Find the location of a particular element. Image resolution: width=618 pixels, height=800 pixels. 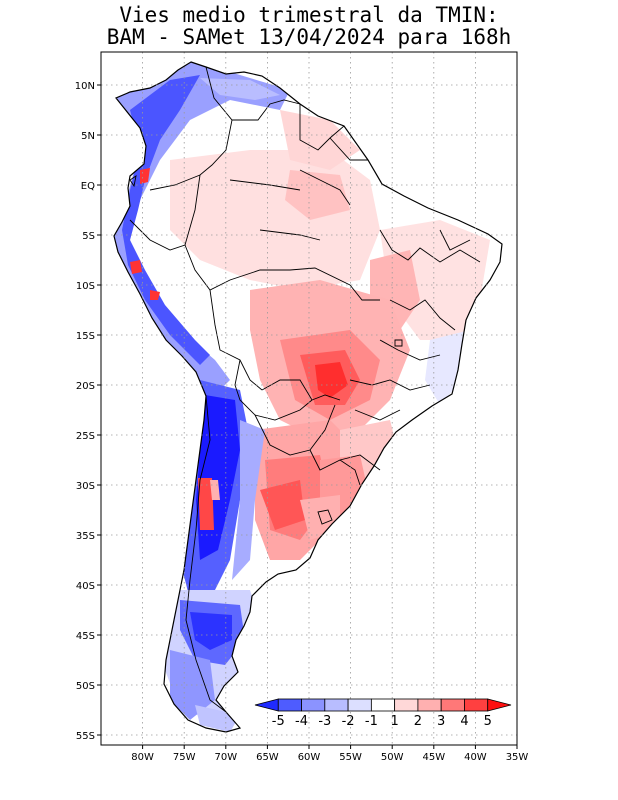

lat-tick-label: EQ is located at coordinates (88, 186).